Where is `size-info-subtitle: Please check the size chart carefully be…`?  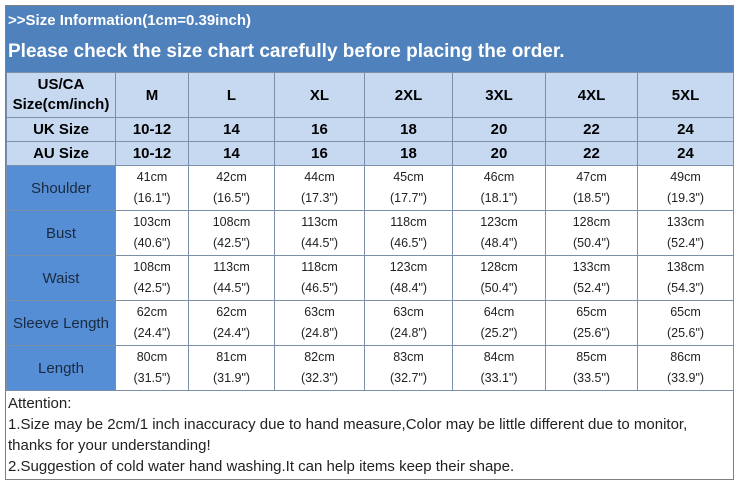 size-info-subtitle: Please check the size chart carefully be… is located at coordinates (369, 54).